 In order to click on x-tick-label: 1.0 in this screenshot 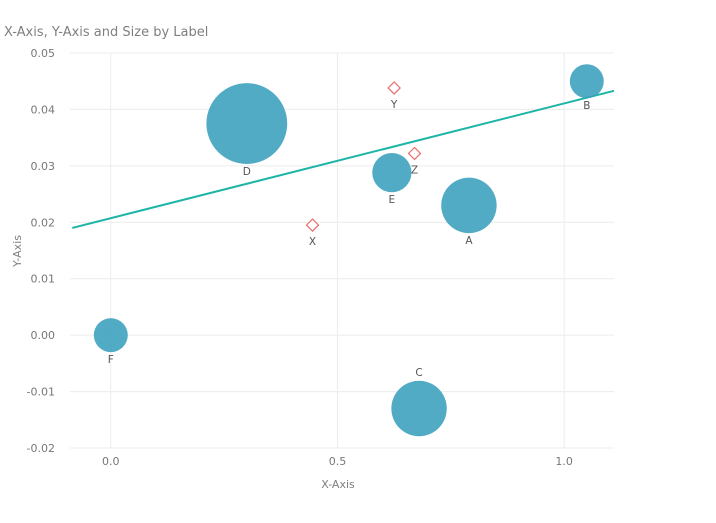, I will do `click(564, 461)`.